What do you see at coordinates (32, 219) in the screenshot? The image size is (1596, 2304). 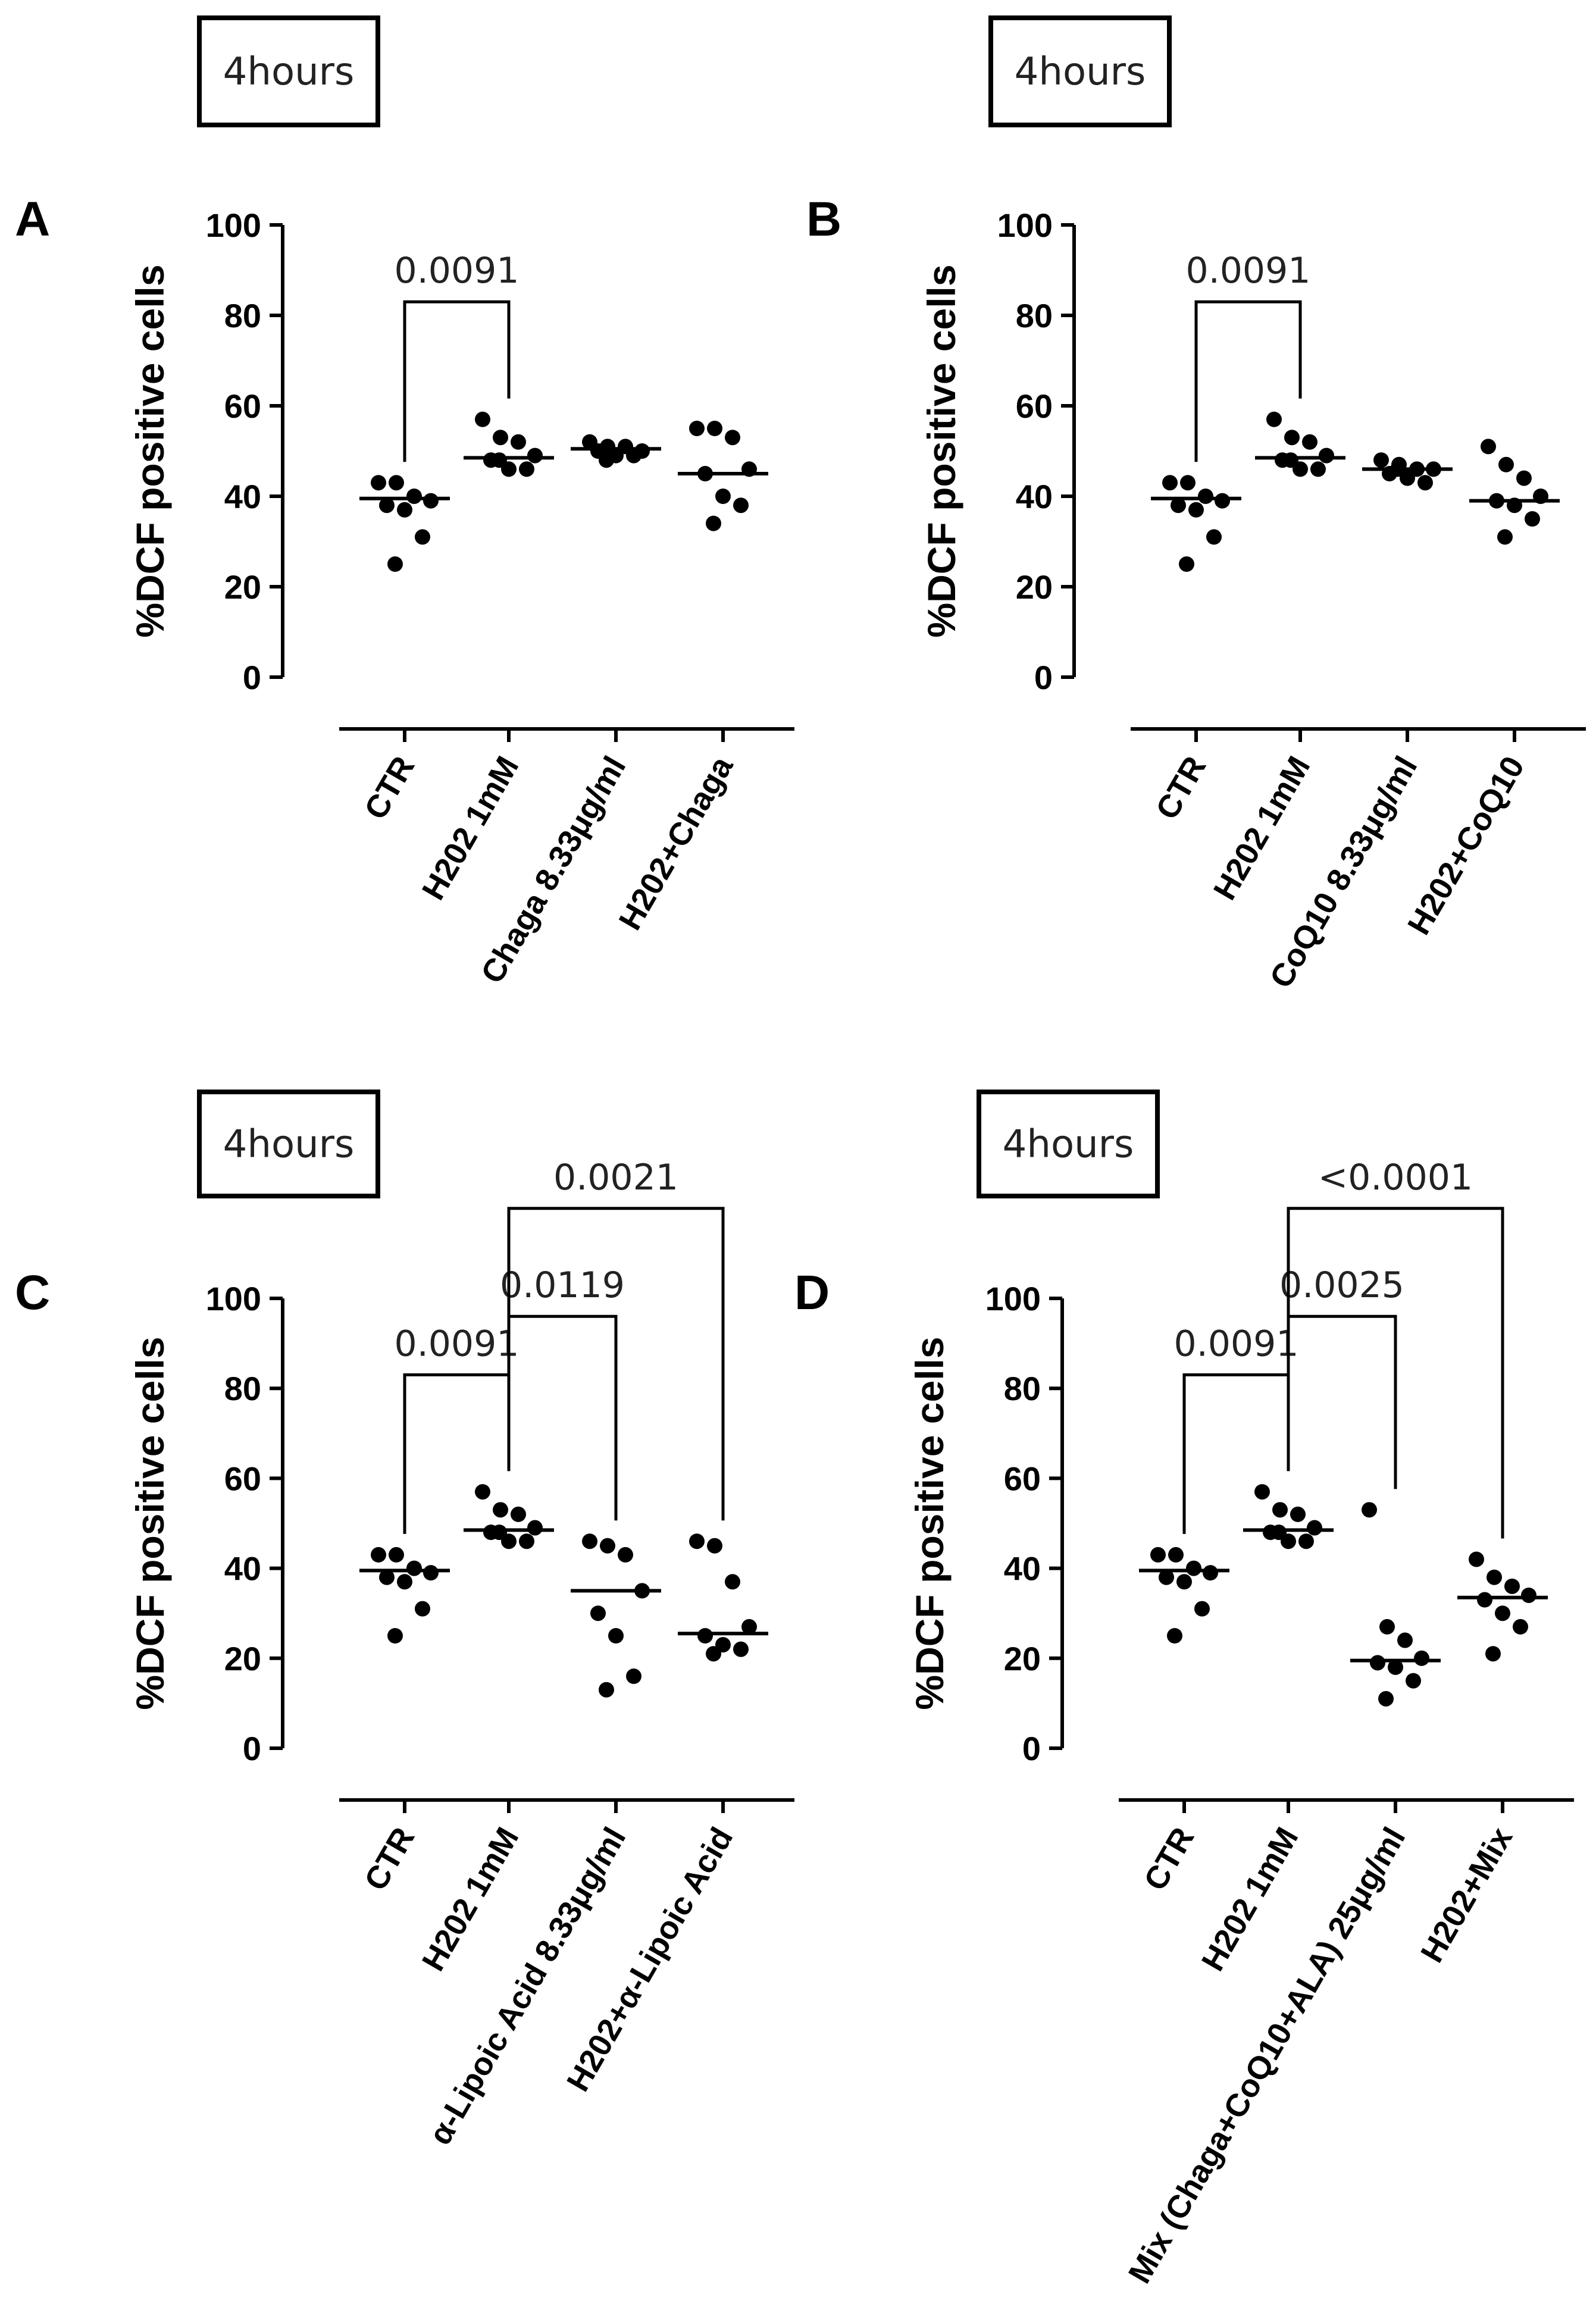 I see `panel-letter: A` at bounding box center [32, 219].